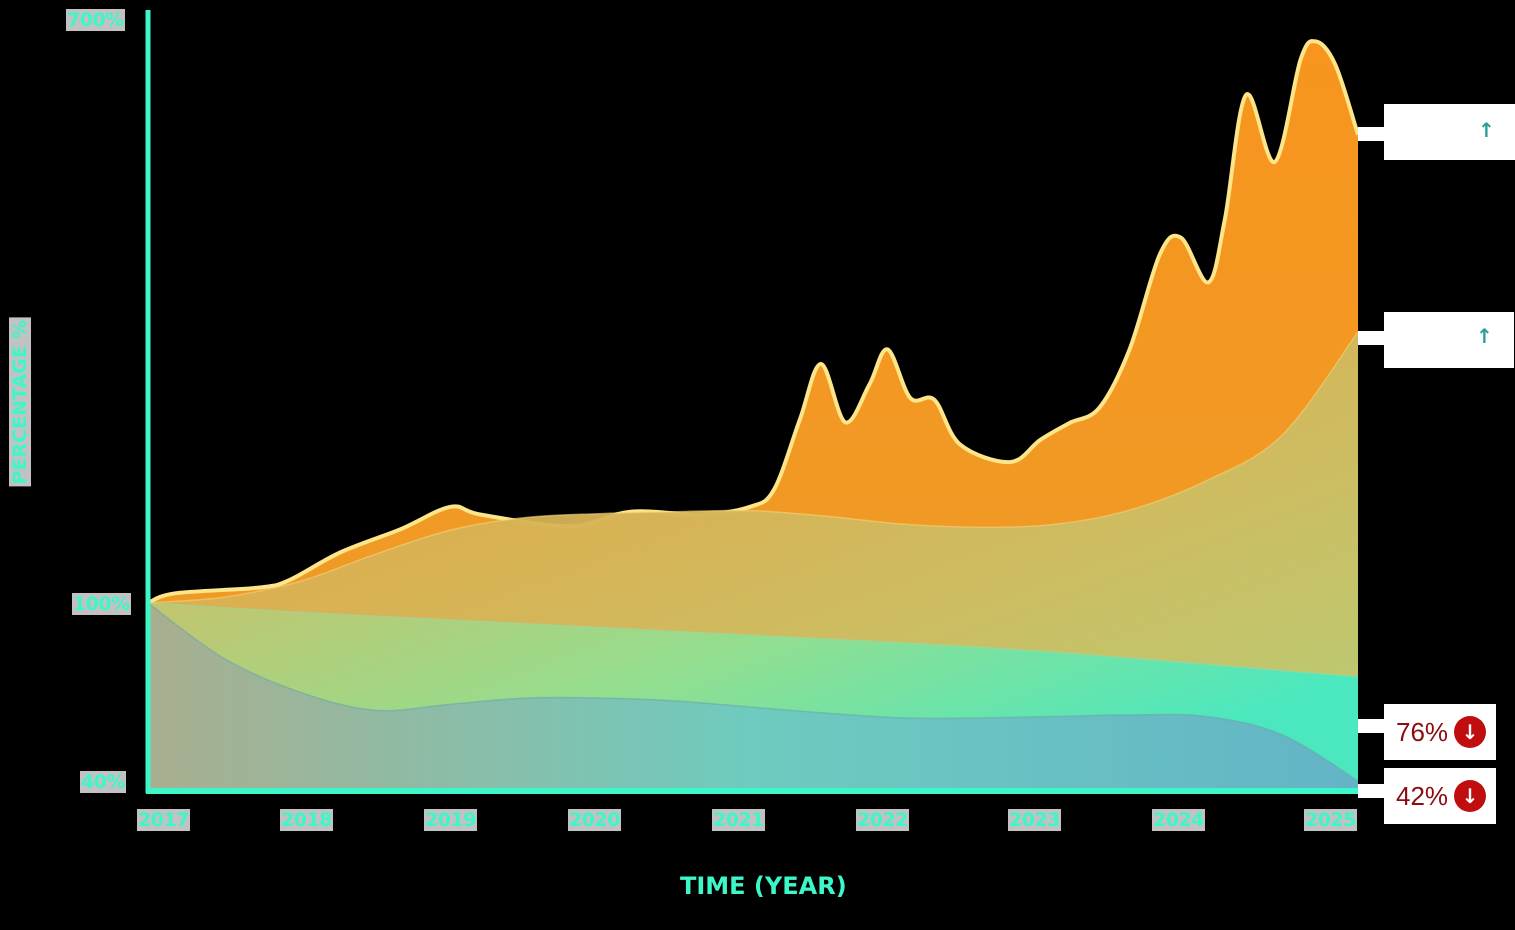 The image size is (1515, 930). Describe the element at coordinates (163, 820) in the screenshot. I see `x-tick-2017: 2017` at that location.